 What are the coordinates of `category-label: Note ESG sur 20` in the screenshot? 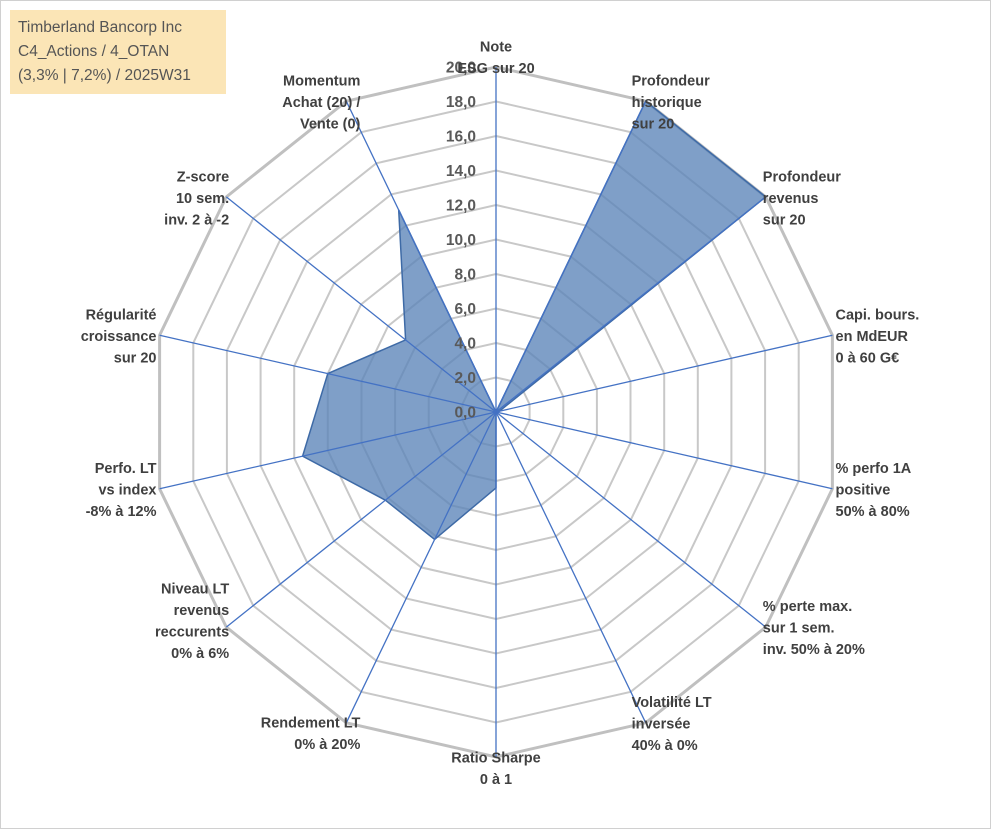 It's located at (495, 59).